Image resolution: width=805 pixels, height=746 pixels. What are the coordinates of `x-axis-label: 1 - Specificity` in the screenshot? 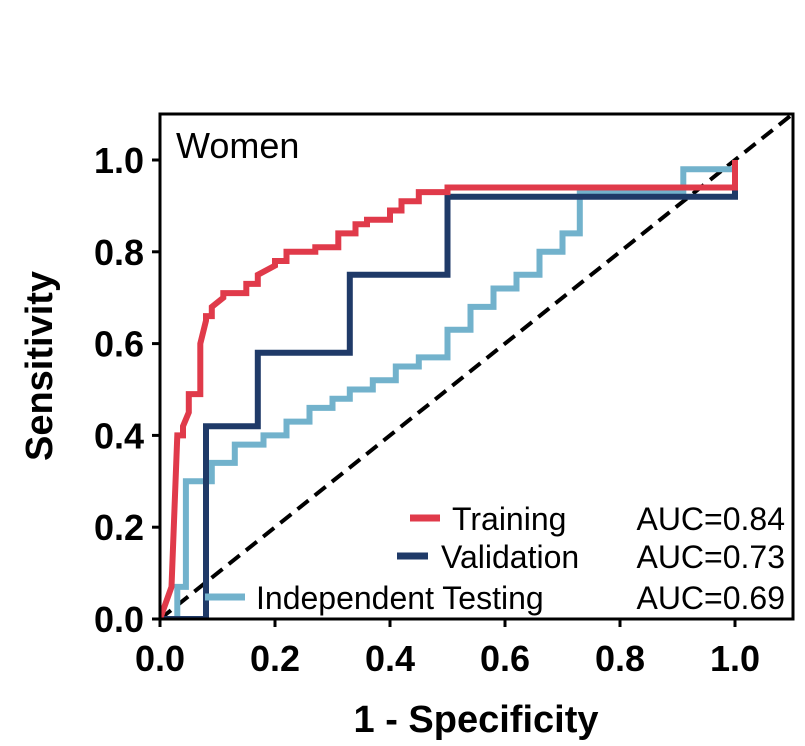 It's located at (476, 720).